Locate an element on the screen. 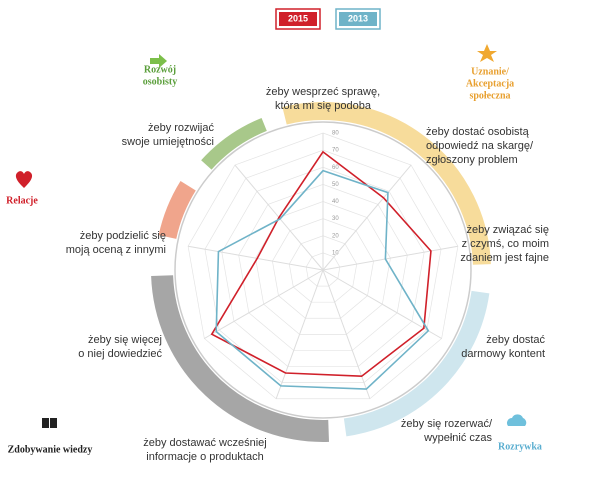 This screenshot has width=594, height=478. axis-label: moją oceną z innymi is located at coordinates (116, 250).